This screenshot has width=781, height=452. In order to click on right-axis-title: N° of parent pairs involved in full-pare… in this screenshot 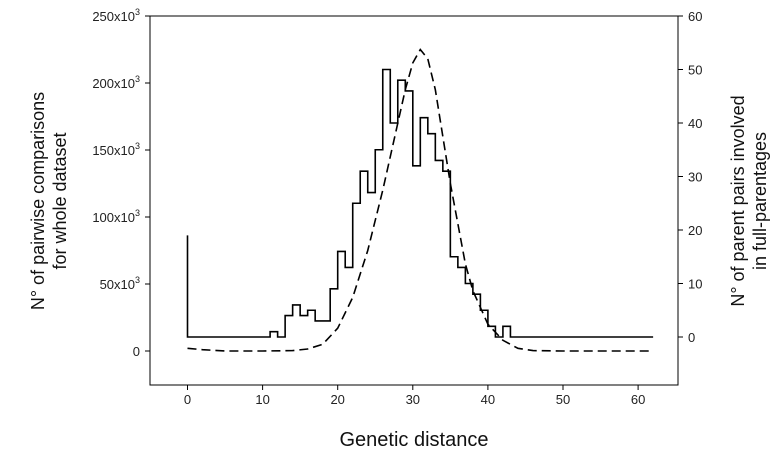, I will do `click(749, 200)`.